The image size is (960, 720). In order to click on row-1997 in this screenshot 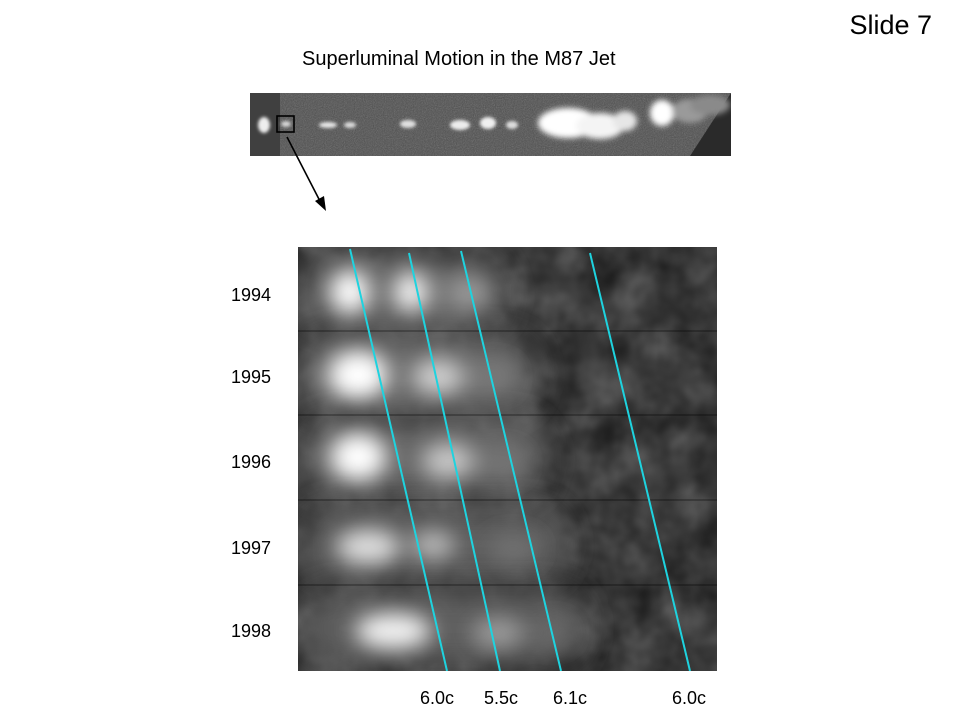, I will do `click(433, 544)`.